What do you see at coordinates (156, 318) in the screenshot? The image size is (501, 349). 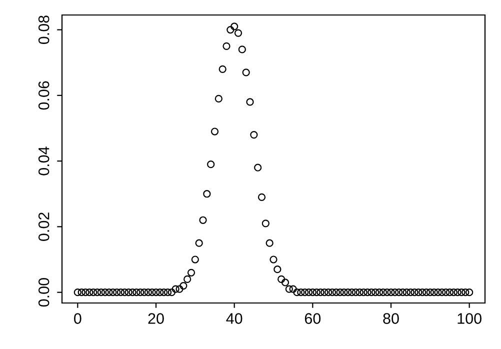 I see `x-tick-label: 20` at bounding box center [156, 318].